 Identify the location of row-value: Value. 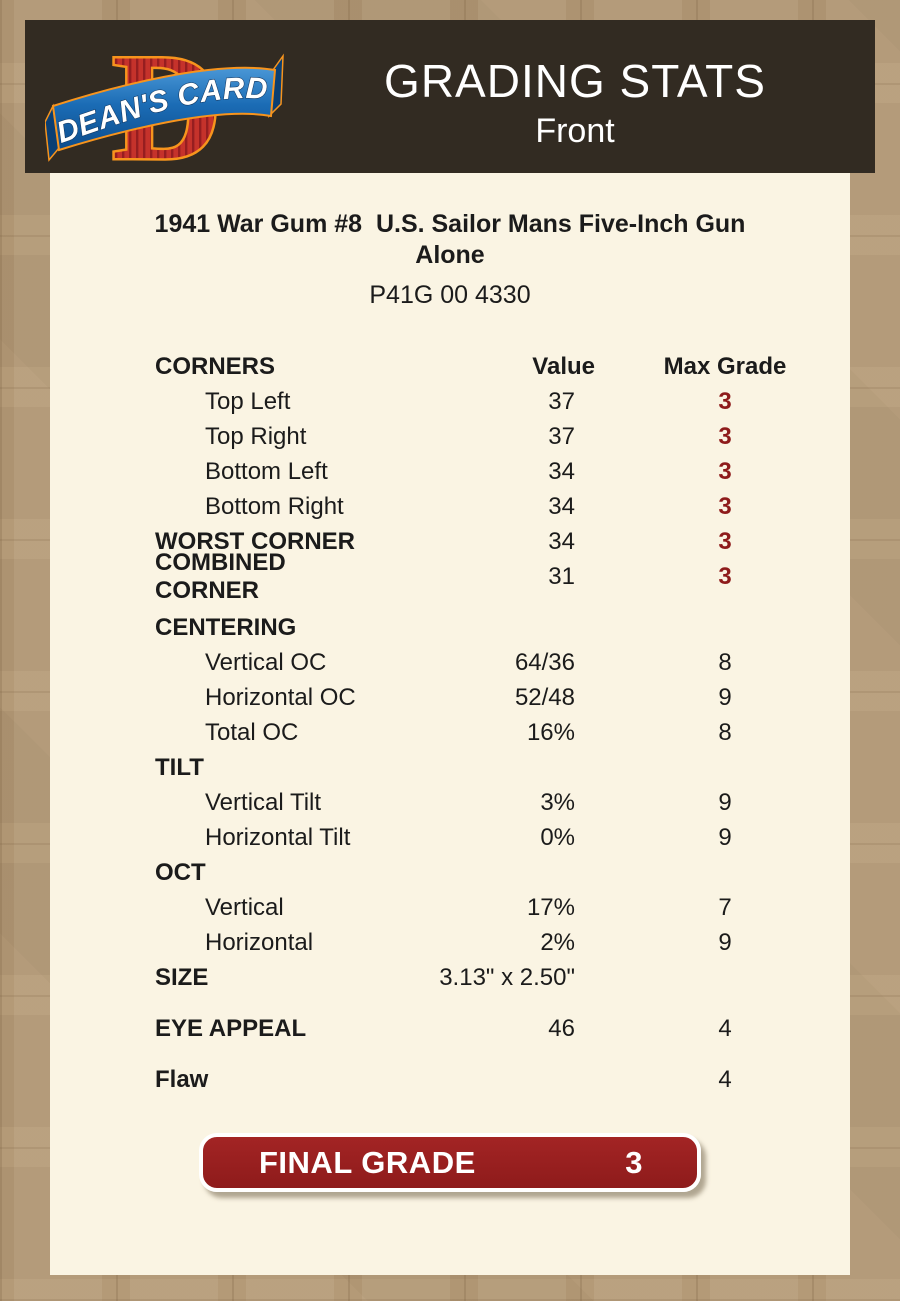
(563, 366).